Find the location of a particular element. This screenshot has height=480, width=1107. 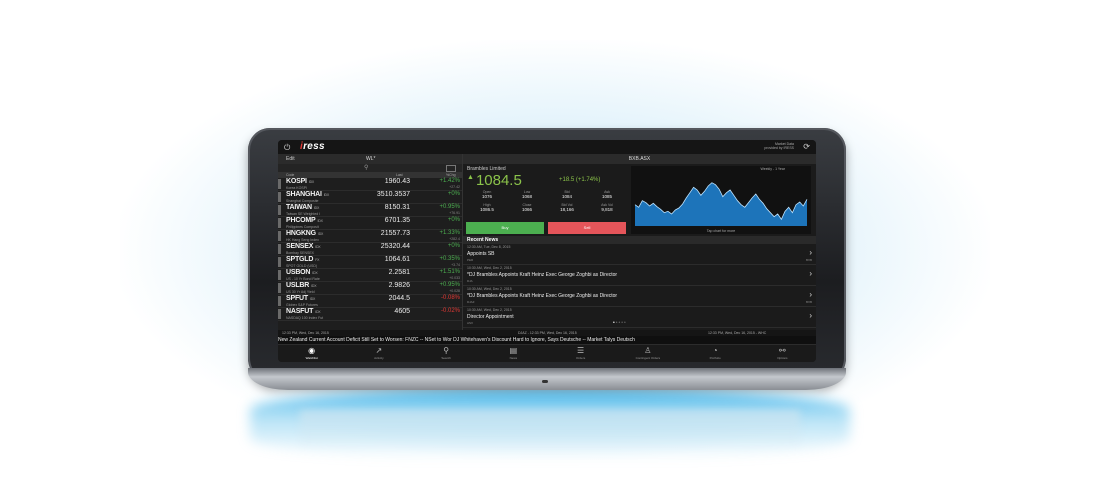

nav-label: News is located at coordinates (513, 358).